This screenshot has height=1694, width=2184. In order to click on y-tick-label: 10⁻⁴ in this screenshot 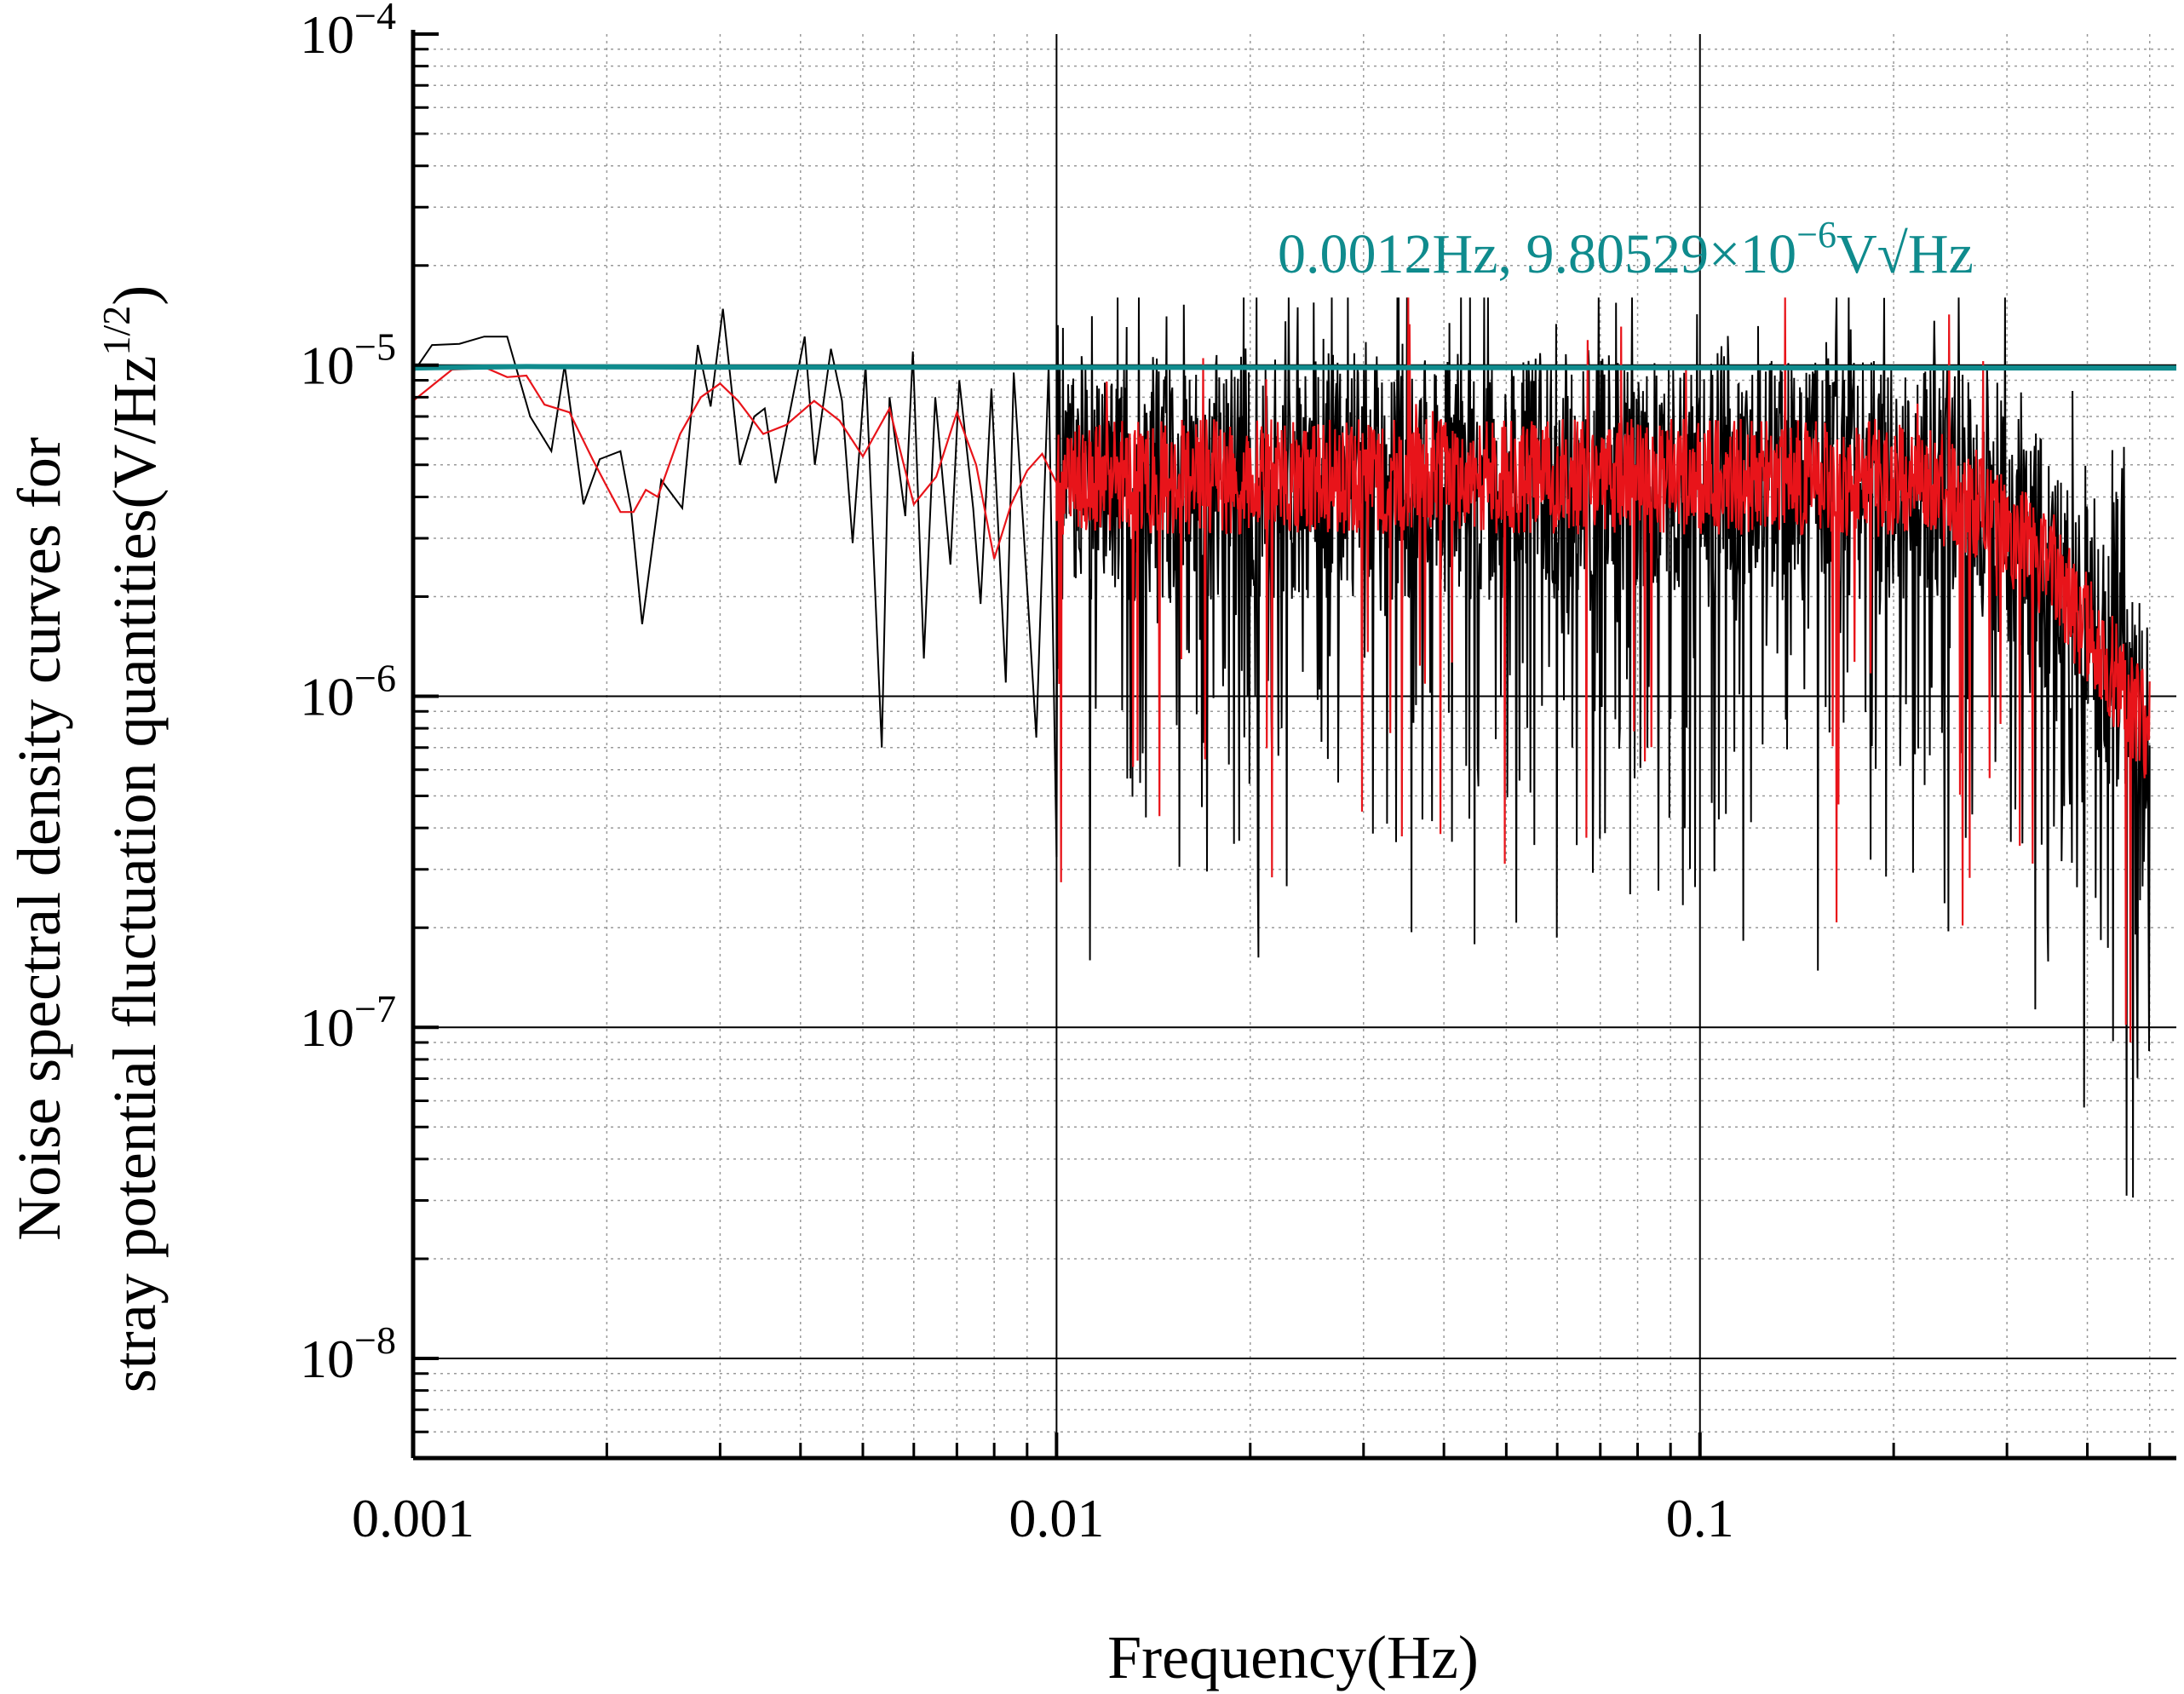, I will do `click(348, 32)`.